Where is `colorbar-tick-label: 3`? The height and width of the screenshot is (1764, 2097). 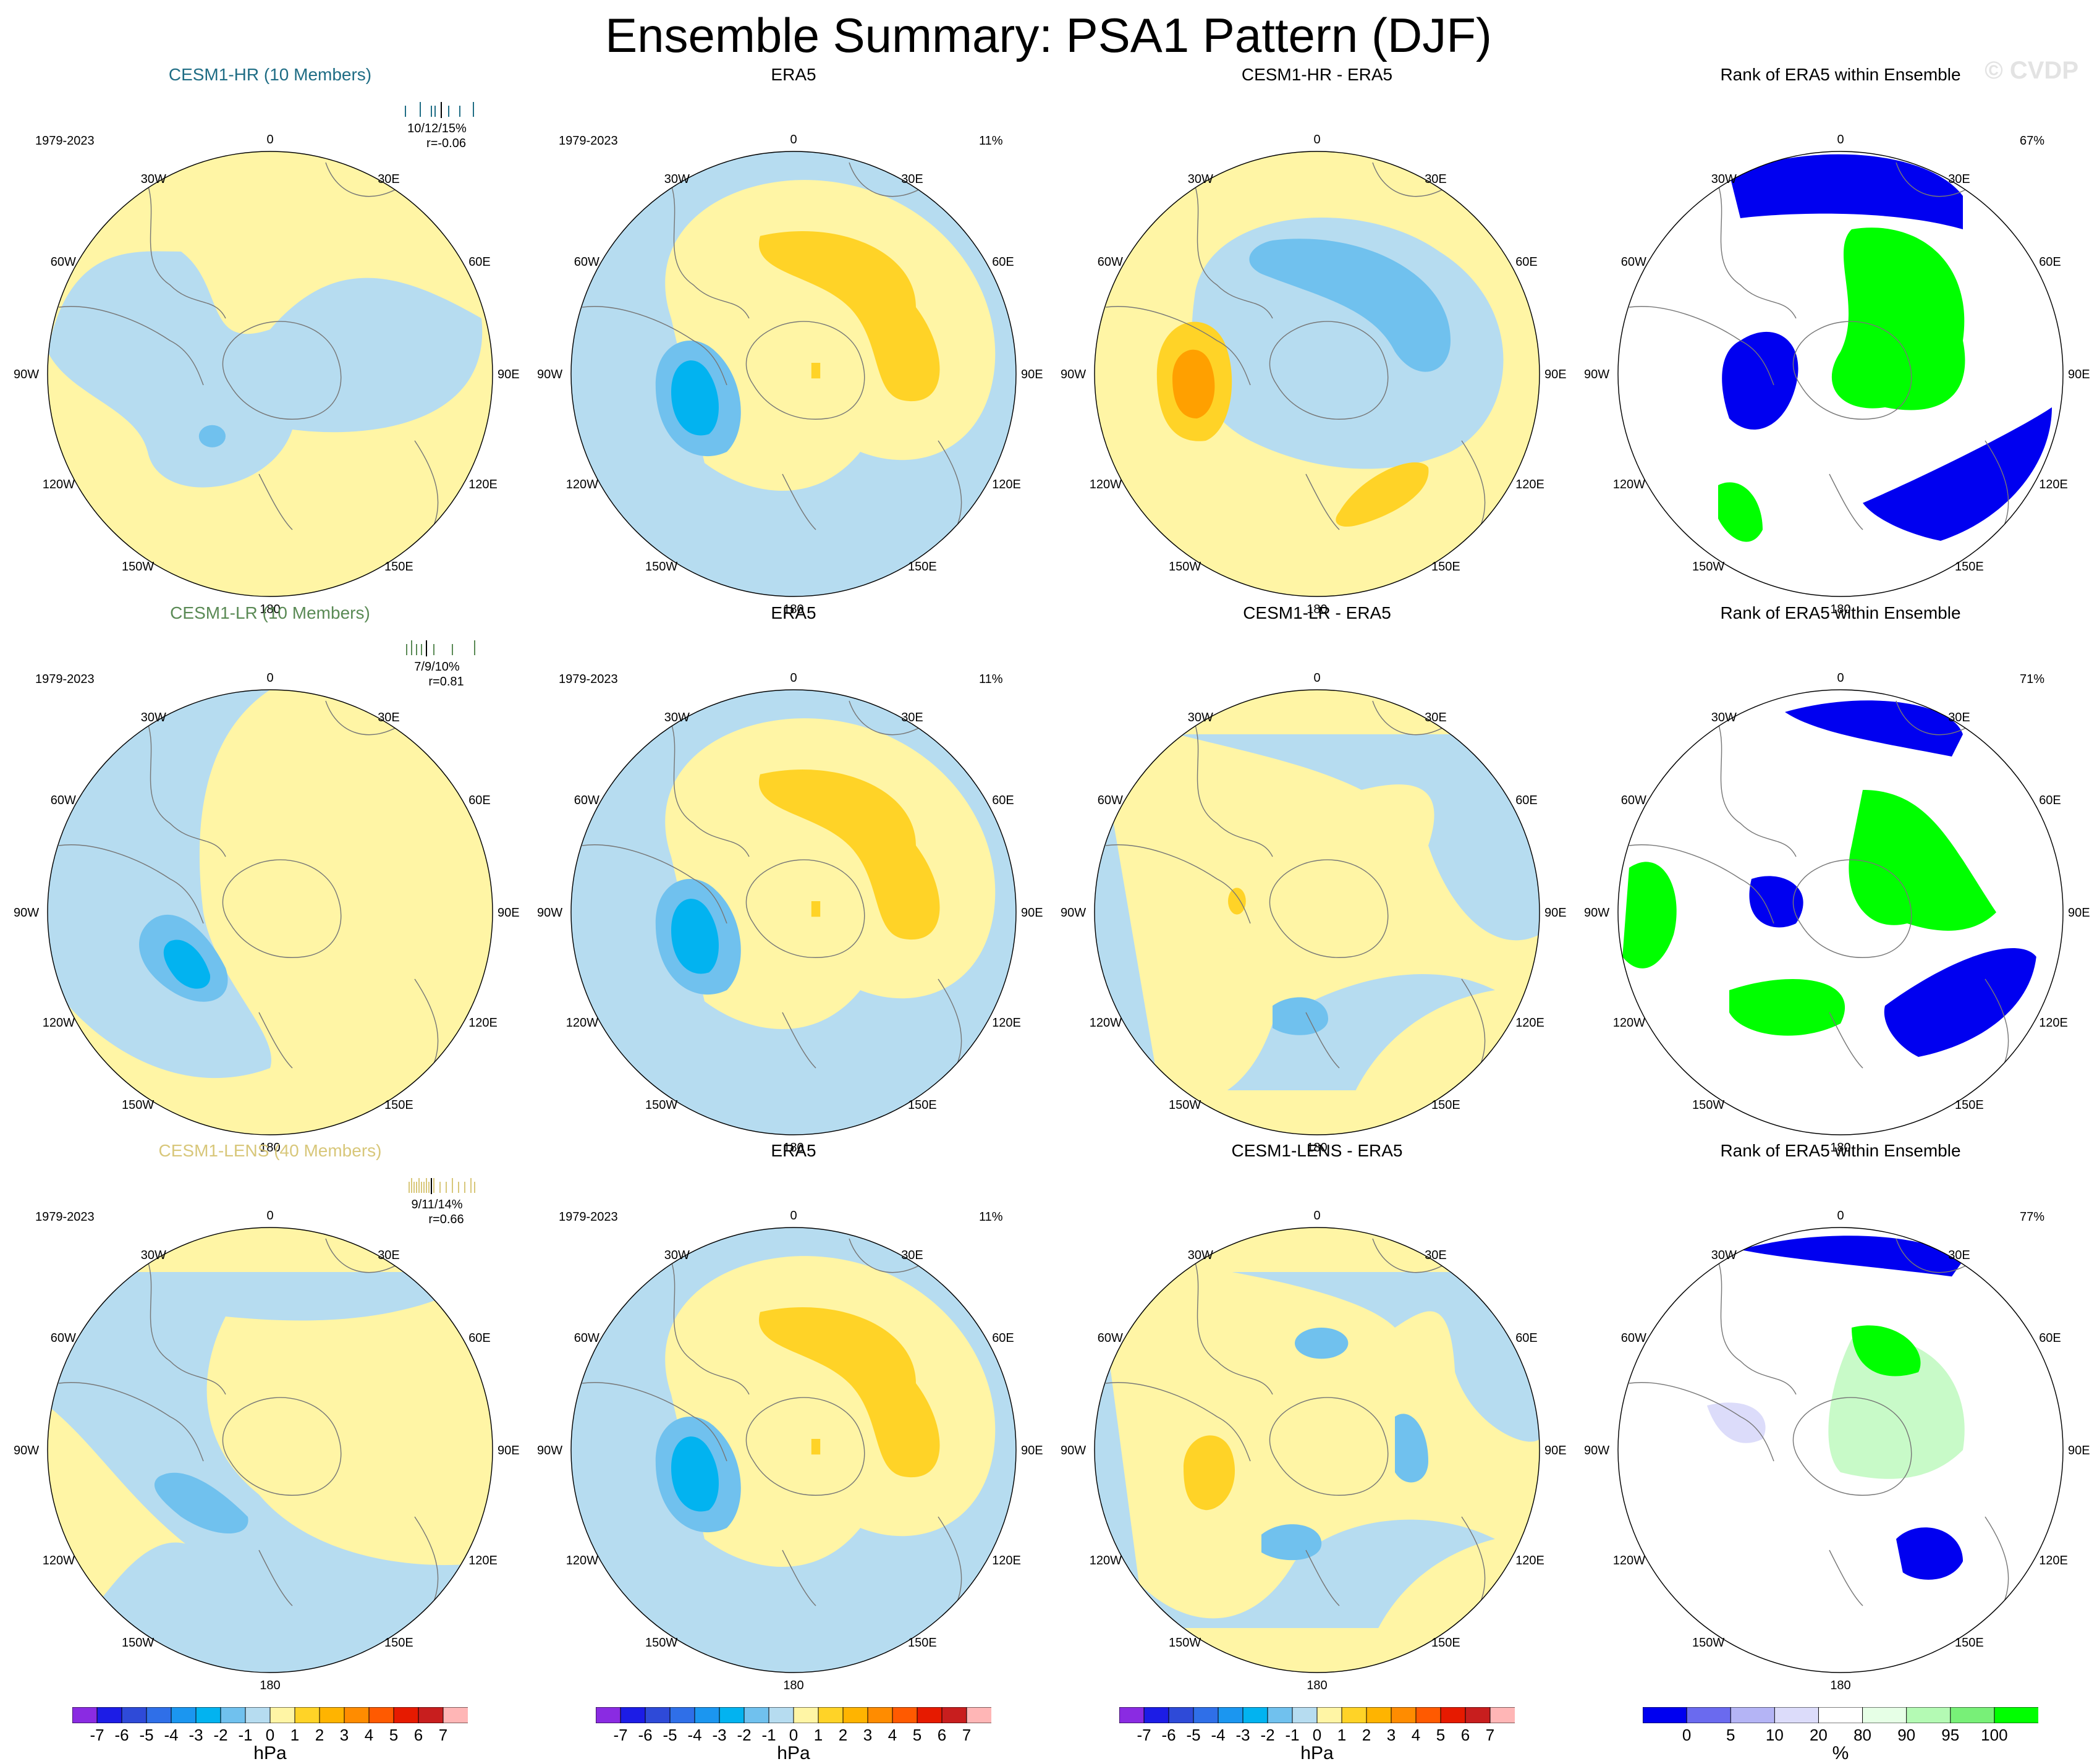
colorbar-tick-label: 3 is located at coordinates (1391, 1735).